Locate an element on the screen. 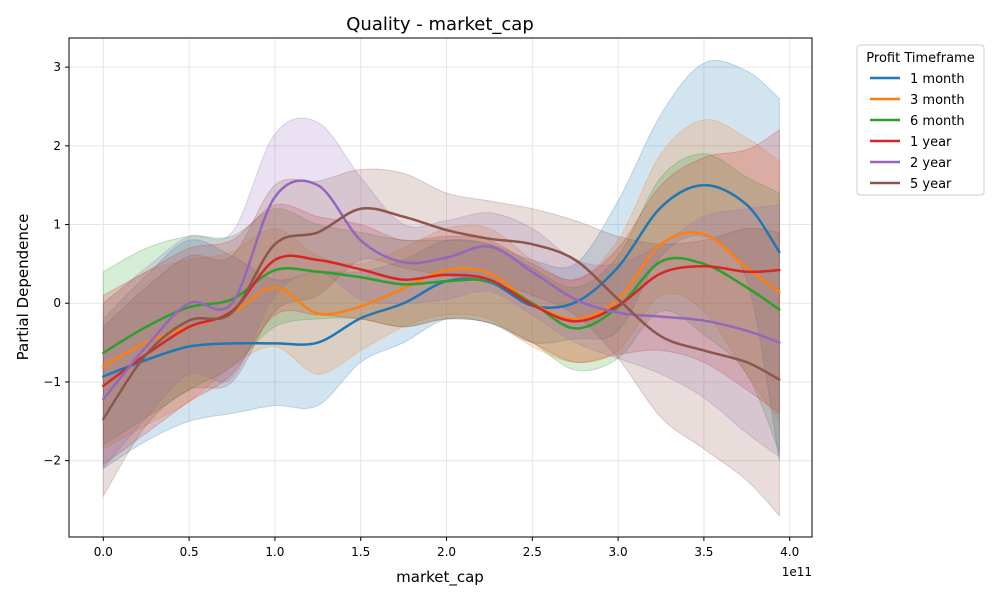 This screenshot has width=1000, height=600. x-tick-label: 2.5 is located at coordinates (532, 552).